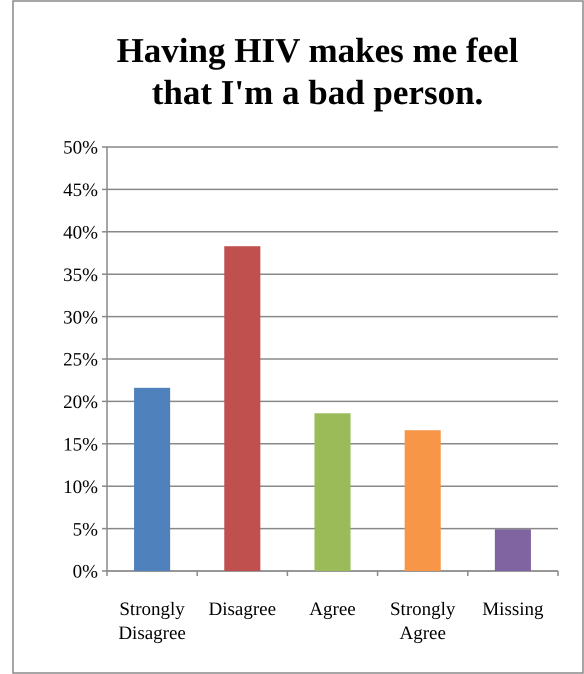 This screenshot has height=674, width=584. Describe the element at coordinates (80, 191) in the screenshot. I see `y-tick-label: 45%` at that location.